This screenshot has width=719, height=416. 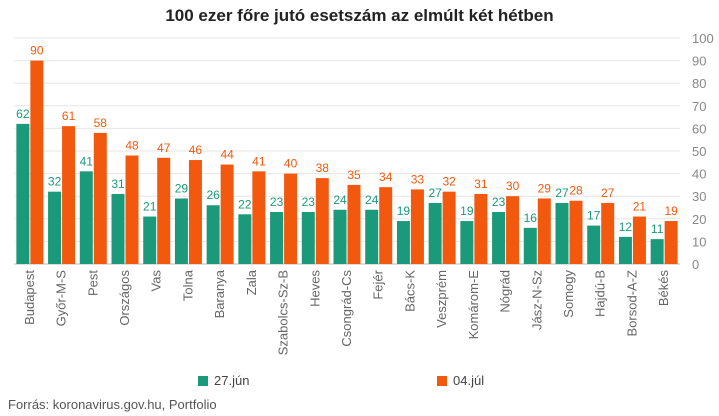 I want to click on x-tick-label: Nógrád, so click(x=505, y=291).